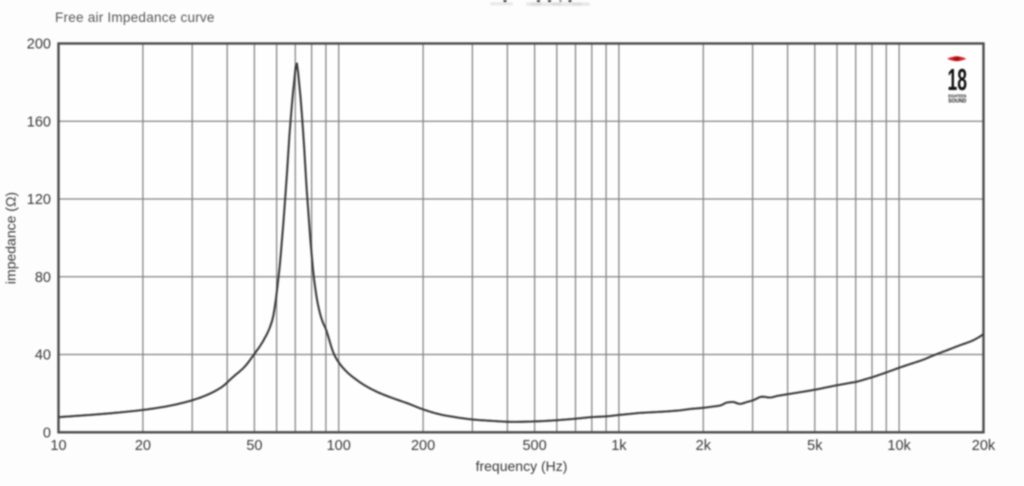  What do you see at coordinates (47, 434) in the screenshot?
I see `svg-text: 0` at bounding box center [47, 434].